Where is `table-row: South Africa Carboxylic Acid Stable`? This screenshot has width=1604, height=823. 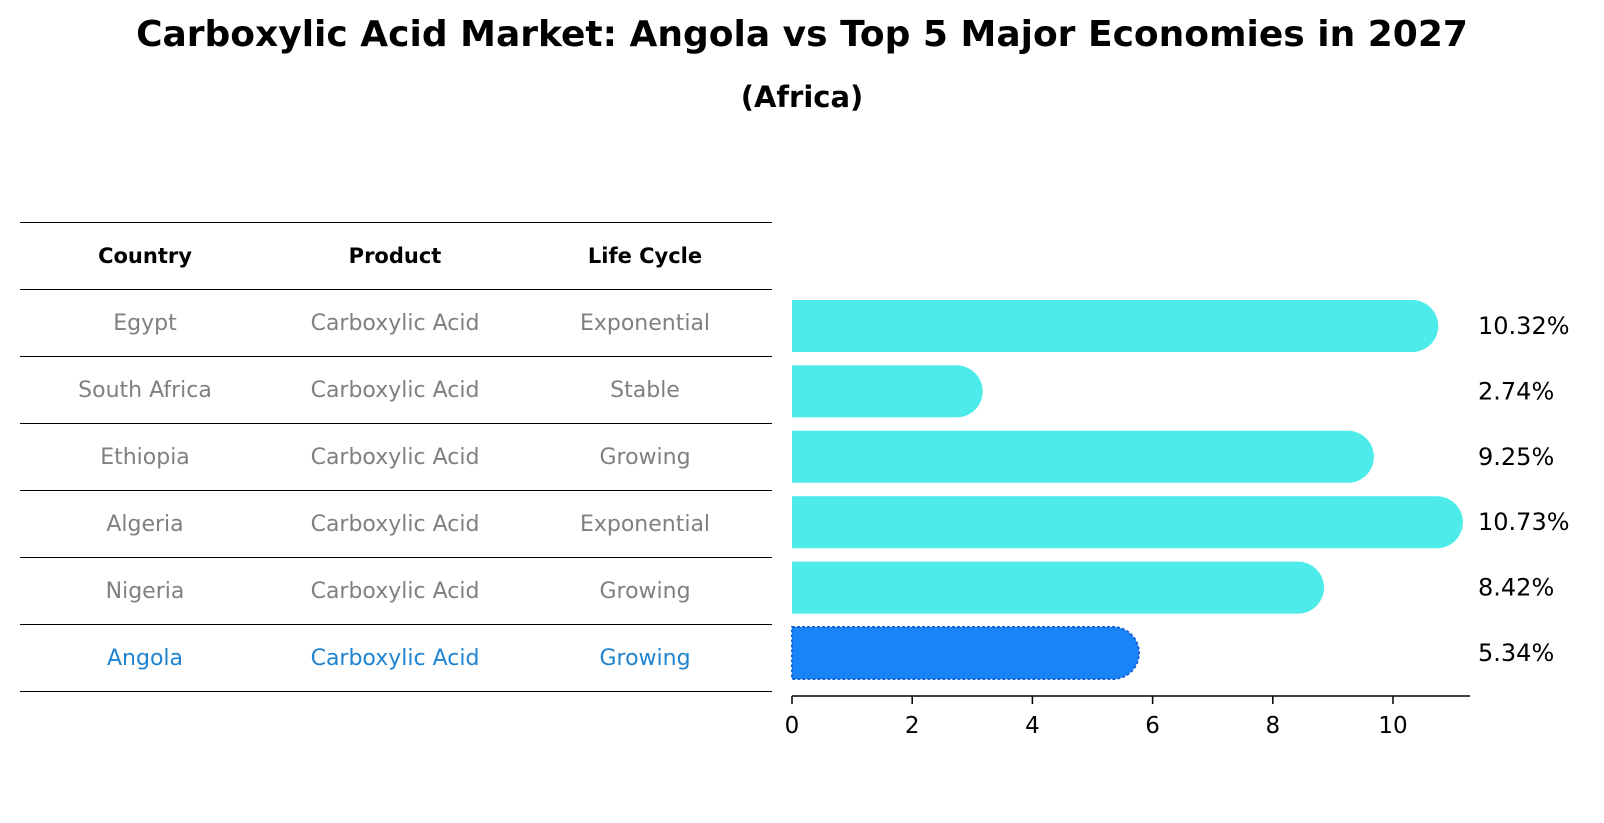 table-row: South Africa Carboxylic Acid Stable is located at coordinates (396, 389).